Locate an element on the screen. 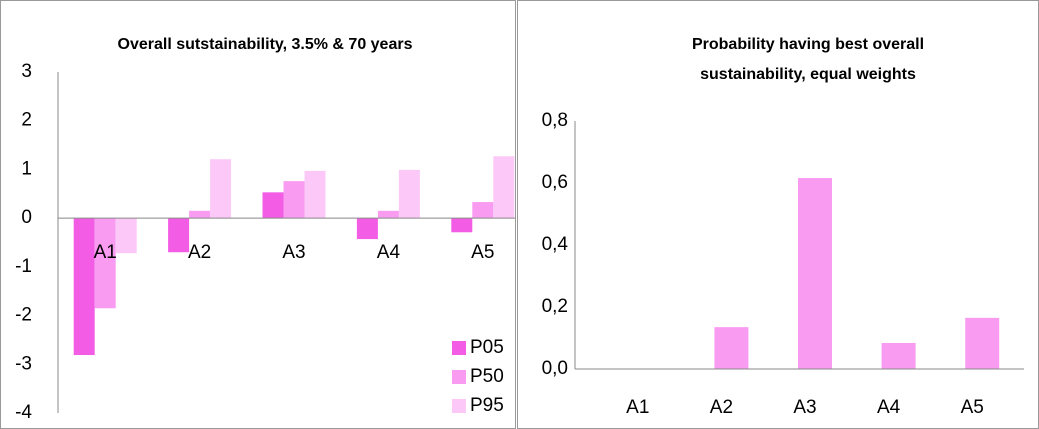 Image resolution: width=1039 pixels, height=429 pixels. legend-label: P50 is located at coordinates (487, 376).